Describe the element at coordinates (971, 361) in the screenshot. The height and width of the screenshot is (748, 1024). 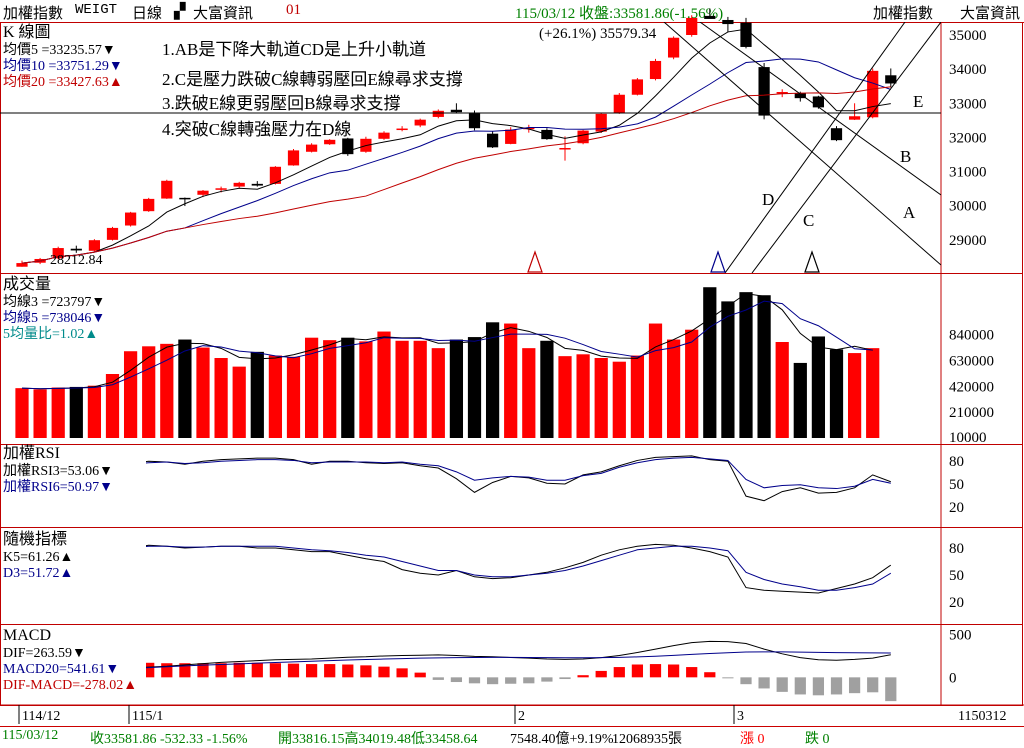
I see `volume-tick: 630000` at that location.